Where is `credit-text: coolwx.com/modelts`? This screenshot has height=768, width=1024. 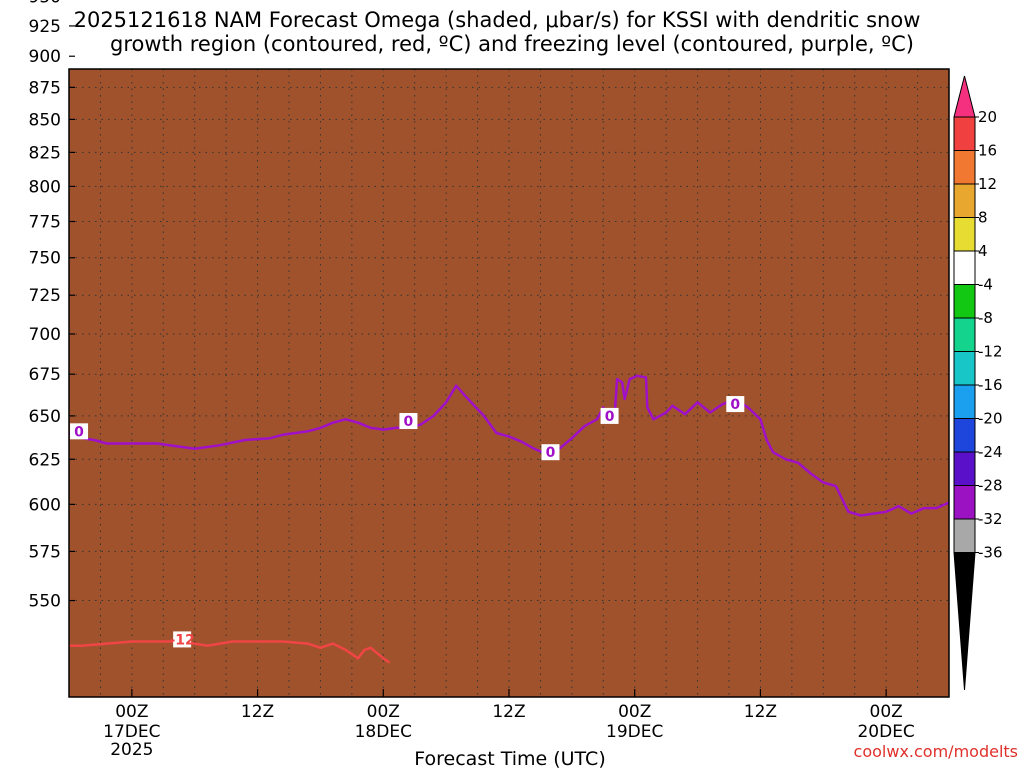
credit-text: coolwx.com/modelts is located at coordinates (936, 751).